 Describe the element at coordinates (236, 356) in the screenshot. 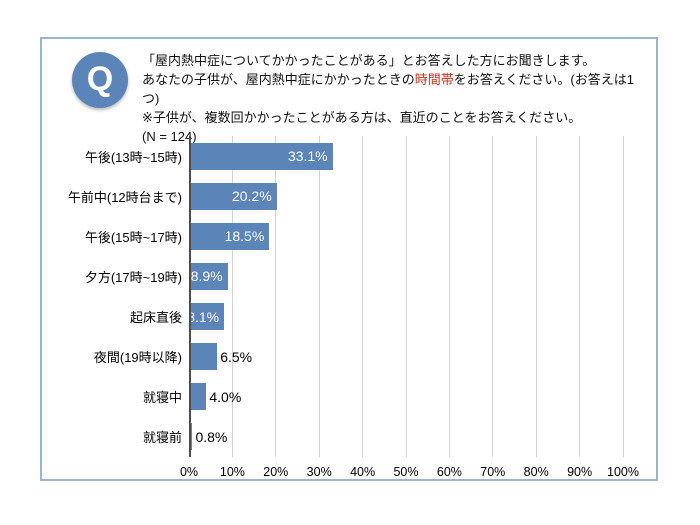

I see `value-label: 6.5%` at that location.